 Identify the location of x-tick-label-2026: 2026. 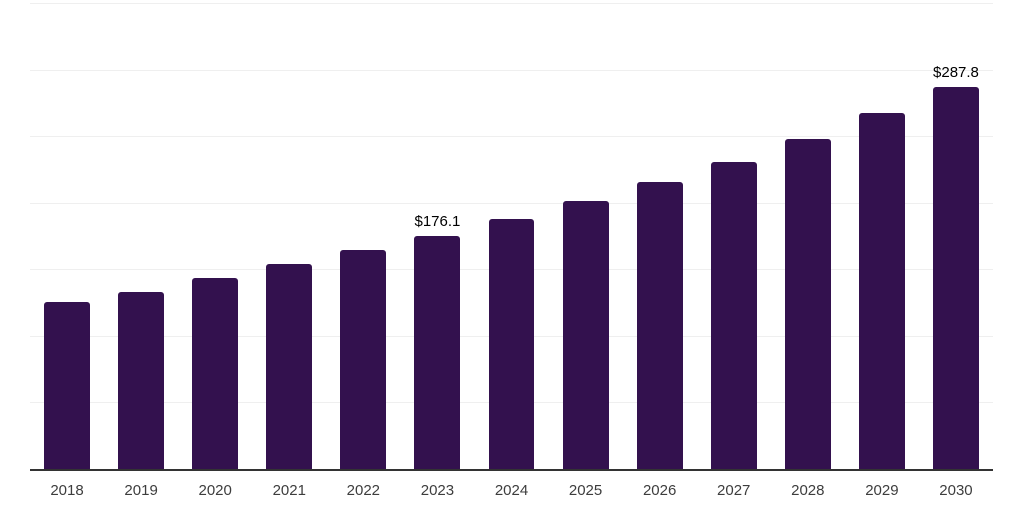
(659, 490).